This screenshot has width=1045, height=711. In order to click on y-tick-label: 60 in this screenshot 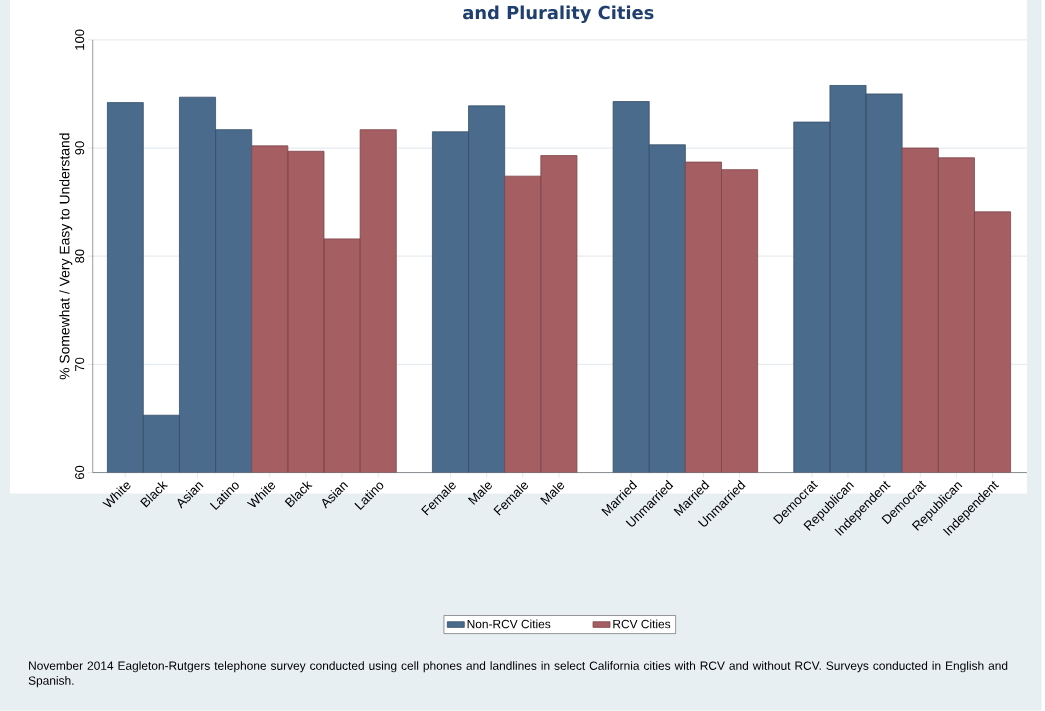, I will do `click(80, 472)`.